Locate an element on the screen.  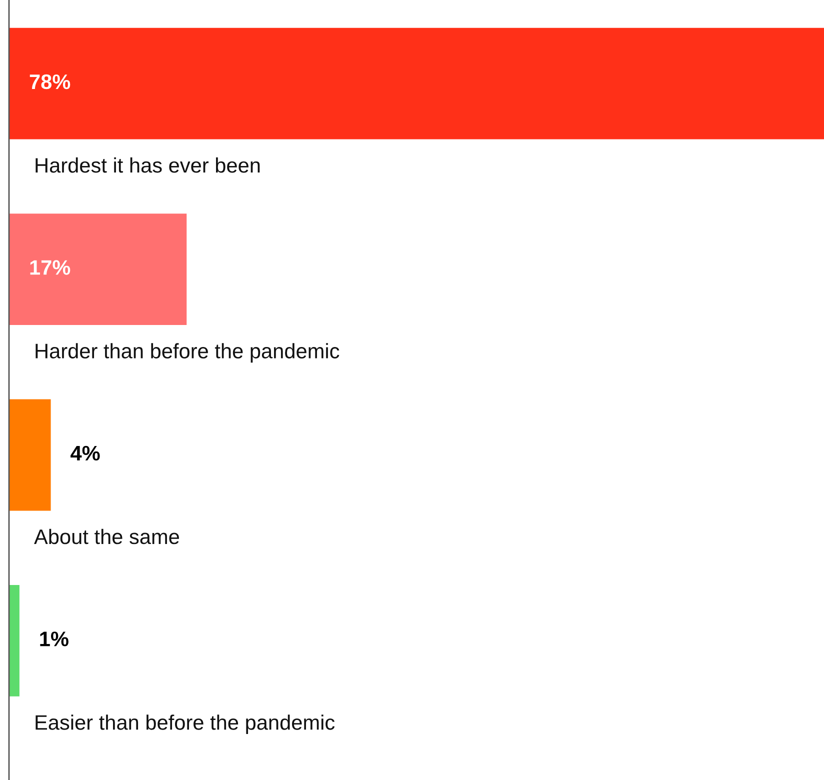
y-tick-label: Harder than before the pandemic is located at coordinates (188, 353).